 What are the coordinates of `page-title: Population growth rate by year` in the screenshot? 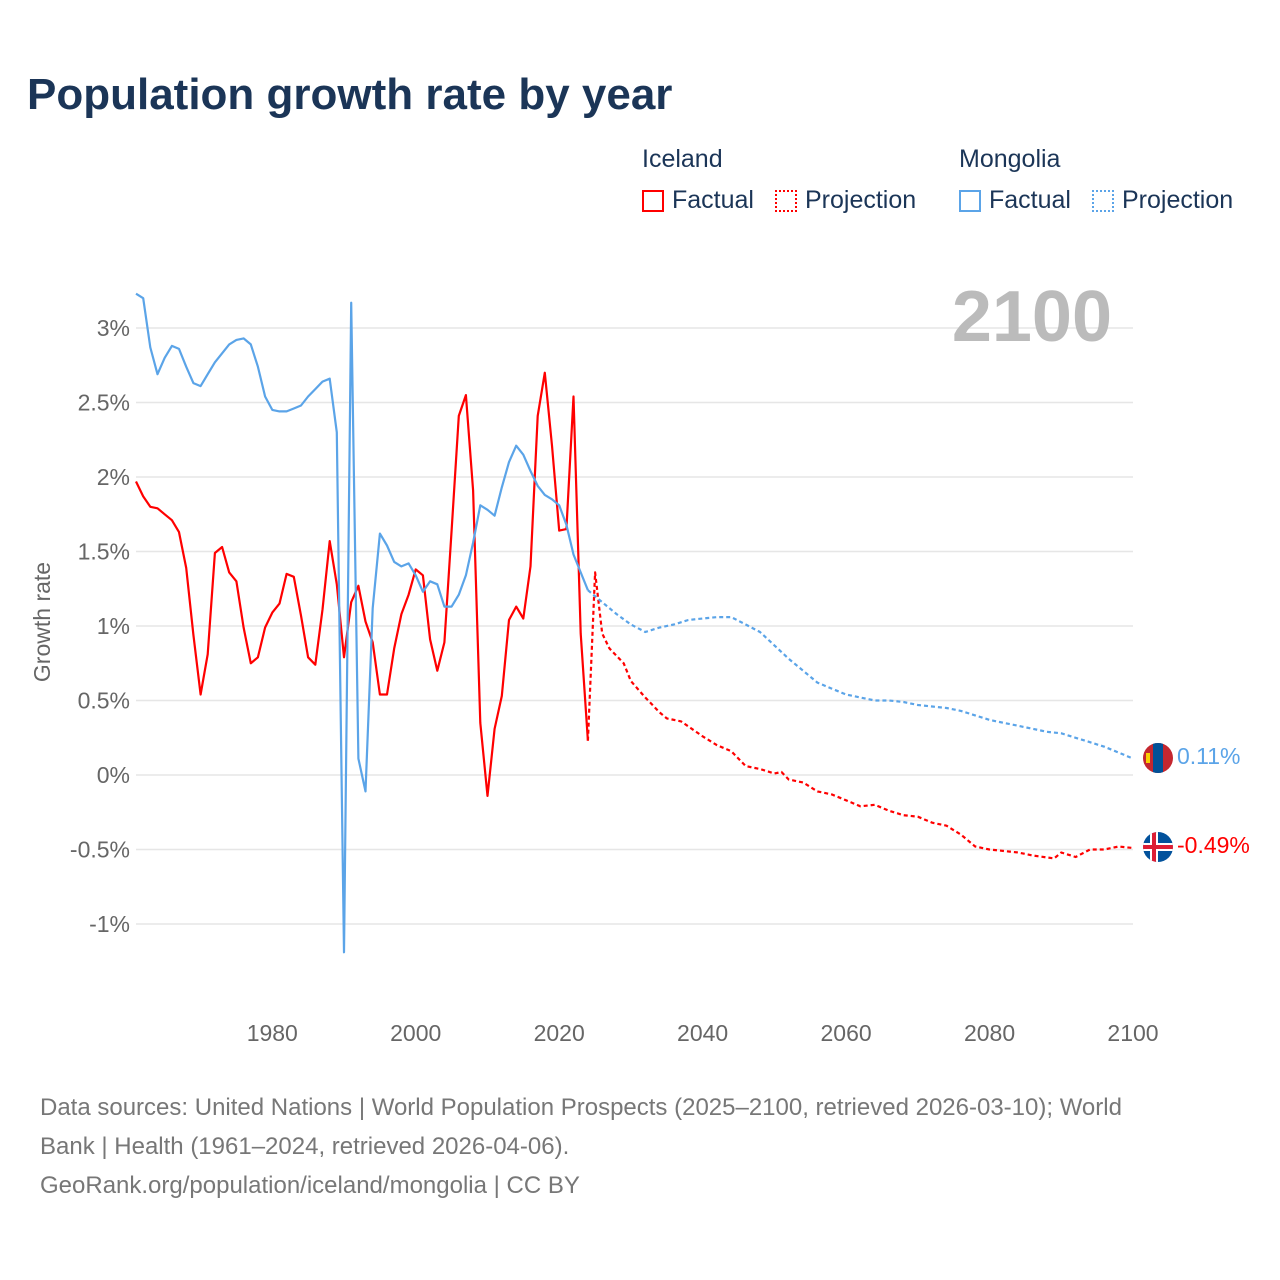 It's located at (350, 94).